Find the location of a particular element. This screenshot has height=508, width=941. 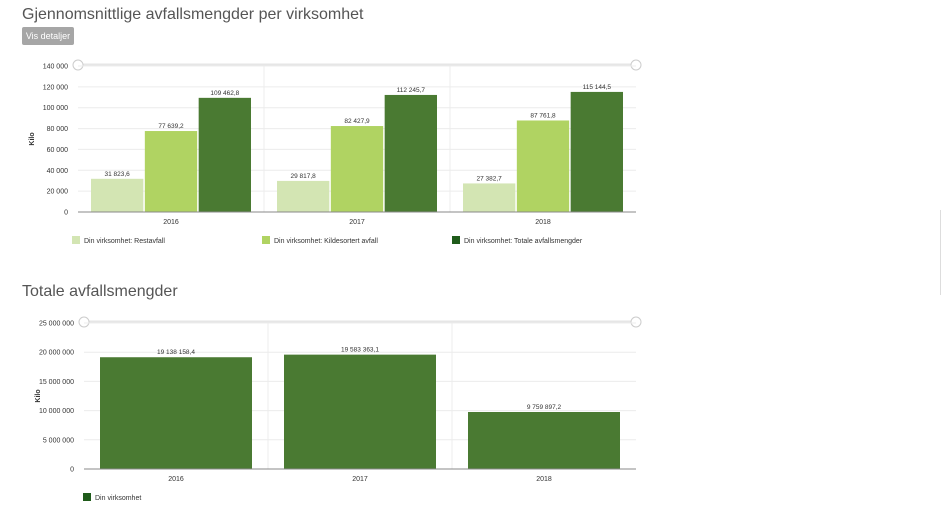

data-label: 115 144,5 is located at coordinates (597, 87).